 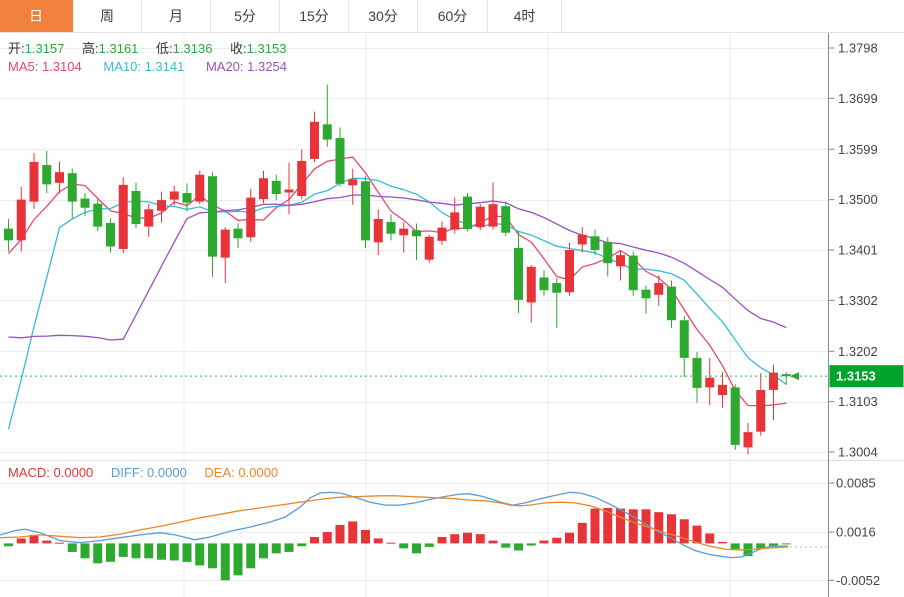 I want to click on toolbar-spacer, so click(x=733, y=16).